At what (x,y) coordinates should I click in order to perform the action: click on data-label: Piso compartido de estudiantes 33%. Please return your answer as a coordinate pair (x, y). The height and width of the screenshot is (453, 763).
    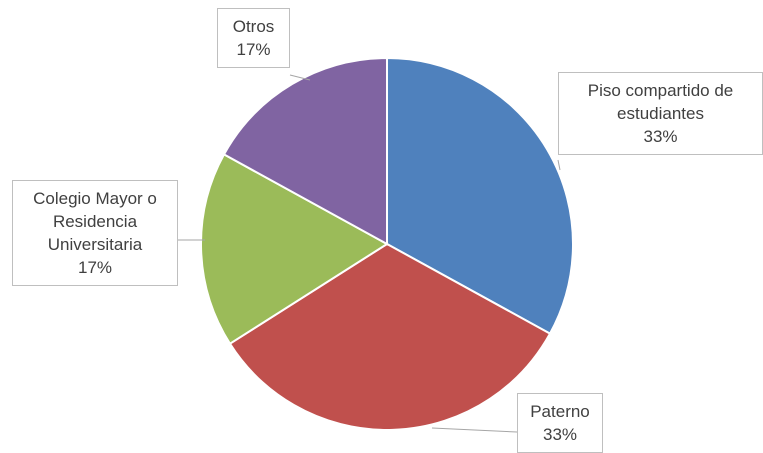
    Looking at the image, I should click on (660, 113).